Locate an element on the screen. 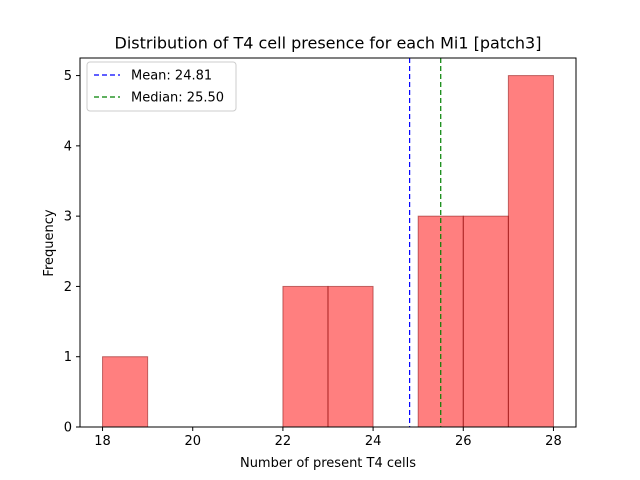 This screenshot has height=480, width=640. y-tick-label: 3 is located at coordinates (68, 217).